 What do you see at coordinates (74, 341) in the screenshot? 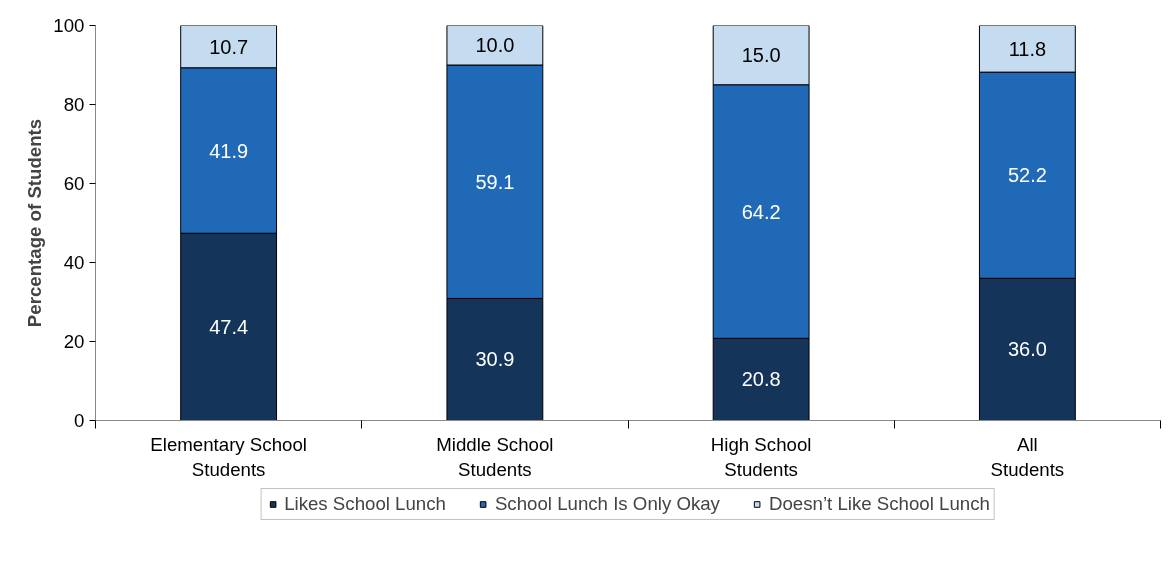
I see `y-tick-label: 20` at bounding box center [74, 341].